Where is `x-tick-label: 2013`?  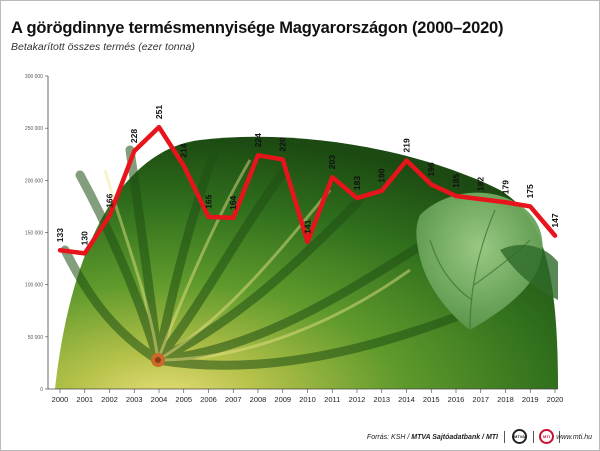 x-tick-label: 2013 is located at coordinates (381, 399).